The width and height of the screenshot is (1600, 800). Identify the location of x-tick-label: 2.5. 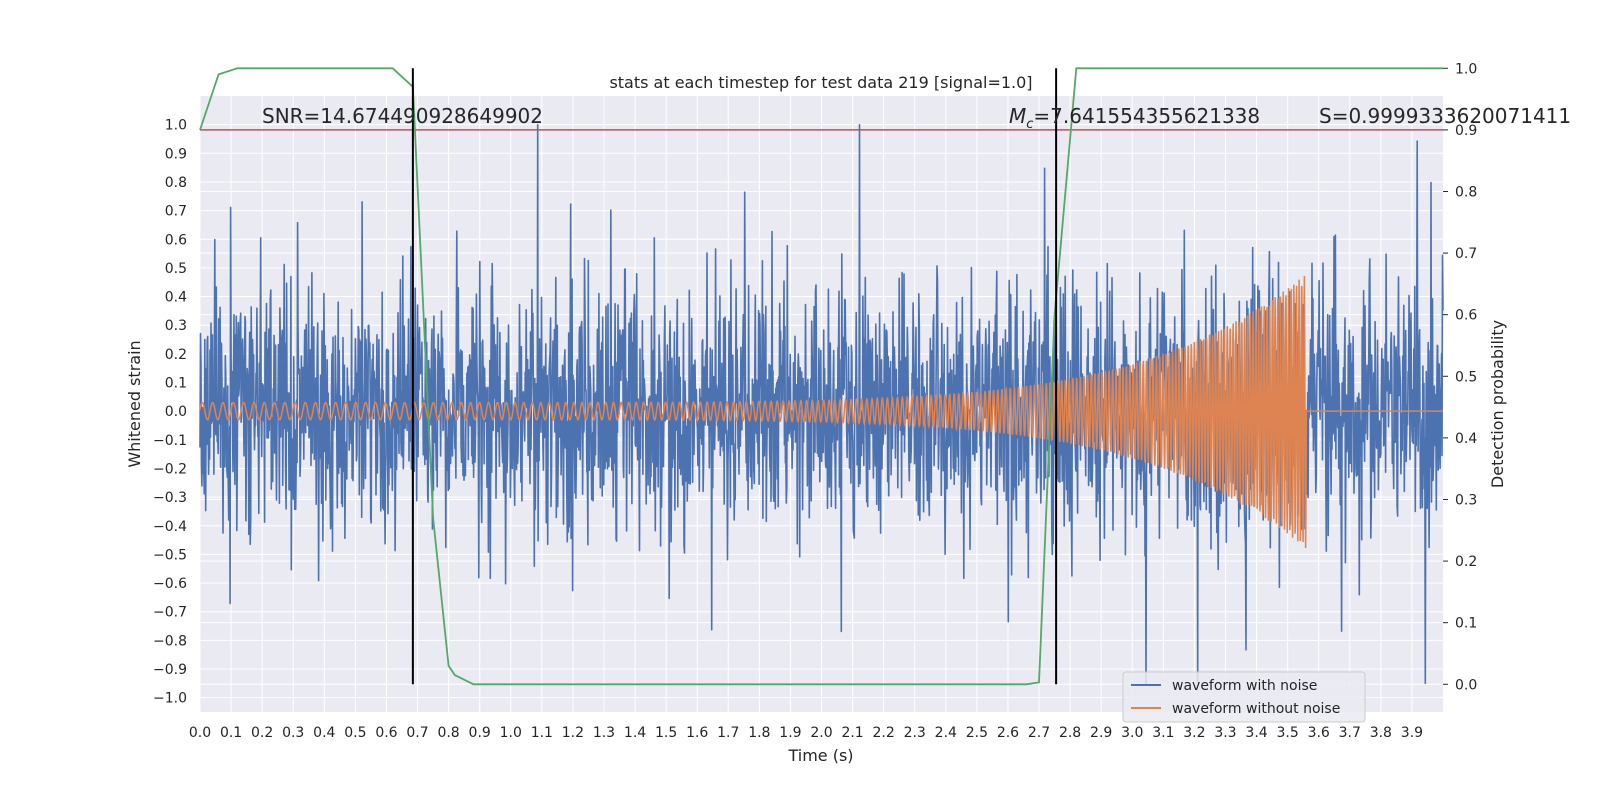
(977, 733).